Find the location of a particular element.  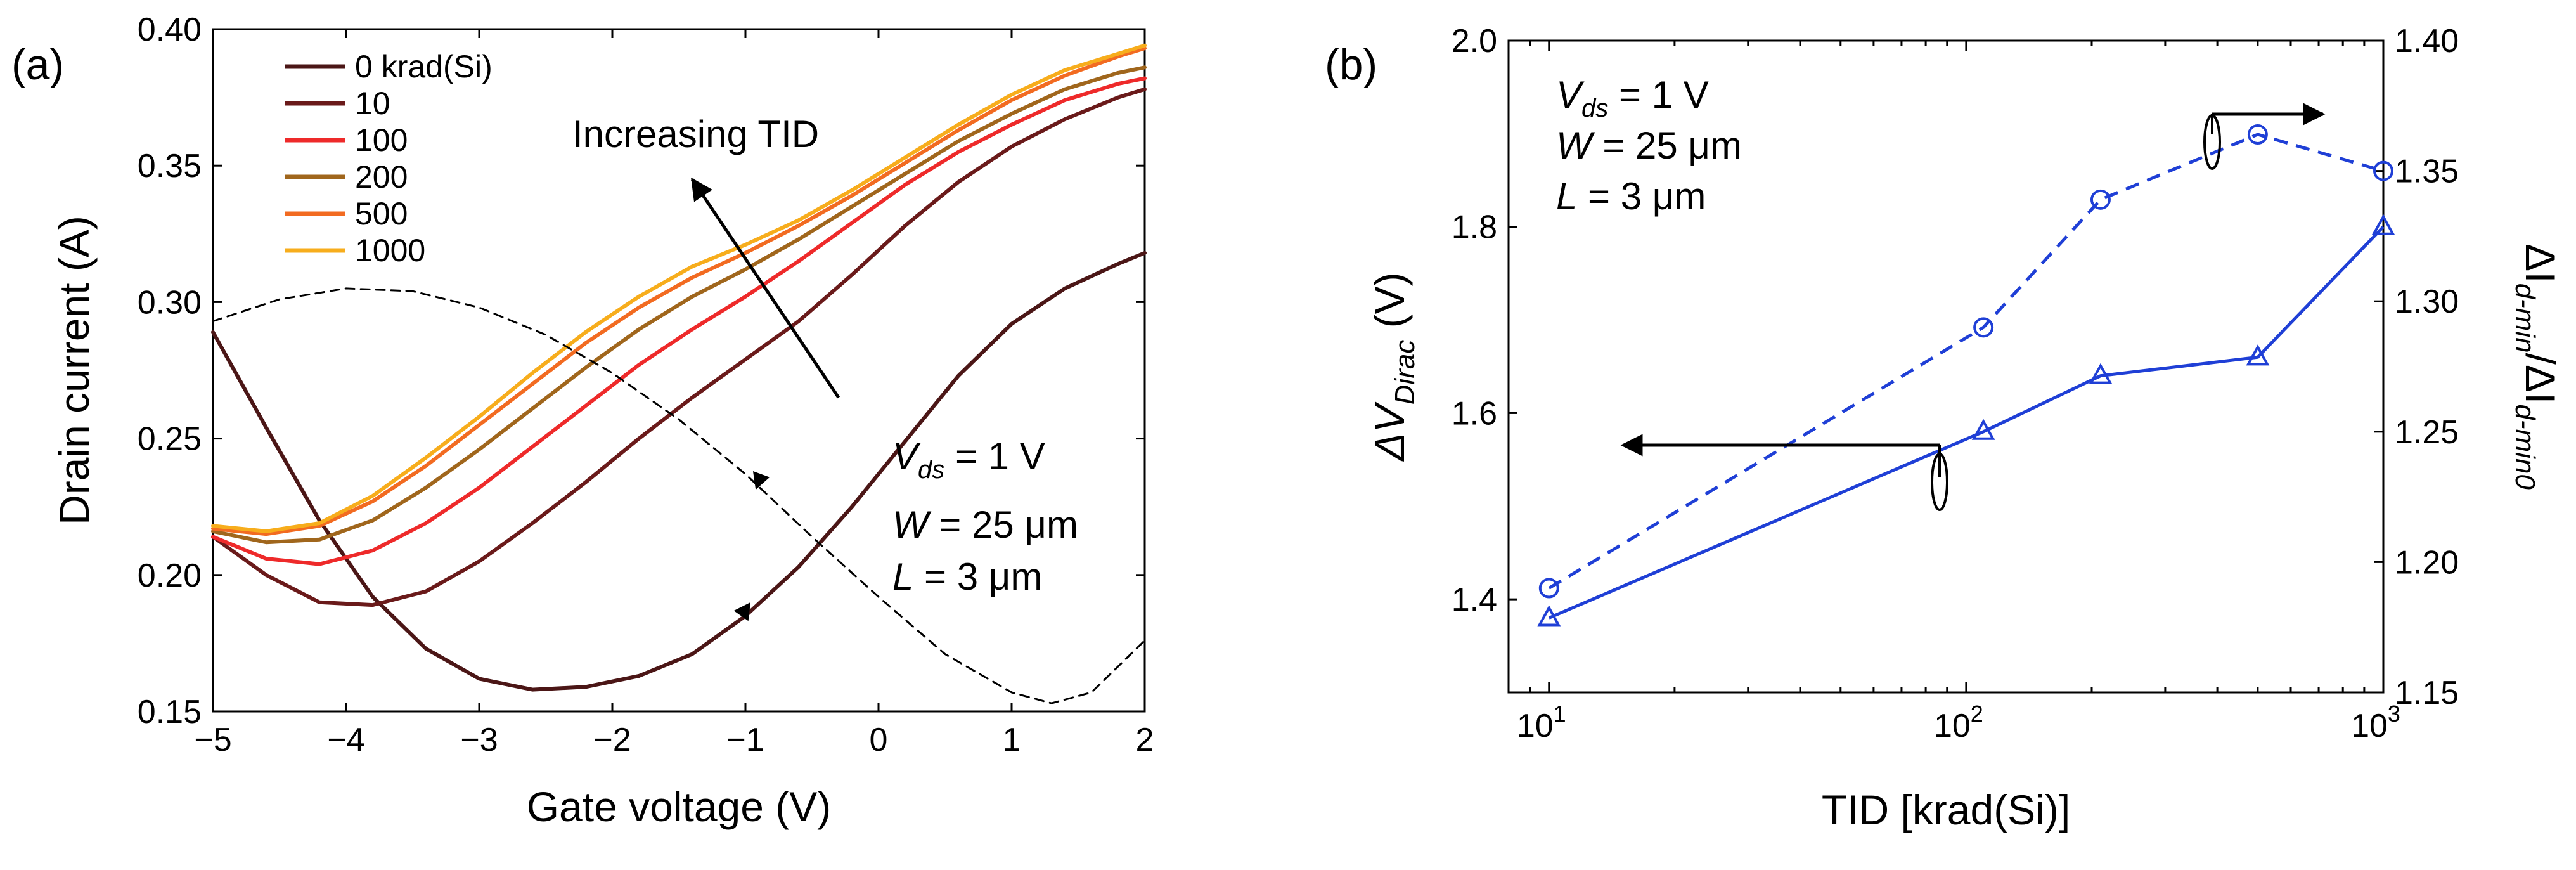

panel-b-right-y-label-sub2: d-min0 is located at coordinates (2525, 447).